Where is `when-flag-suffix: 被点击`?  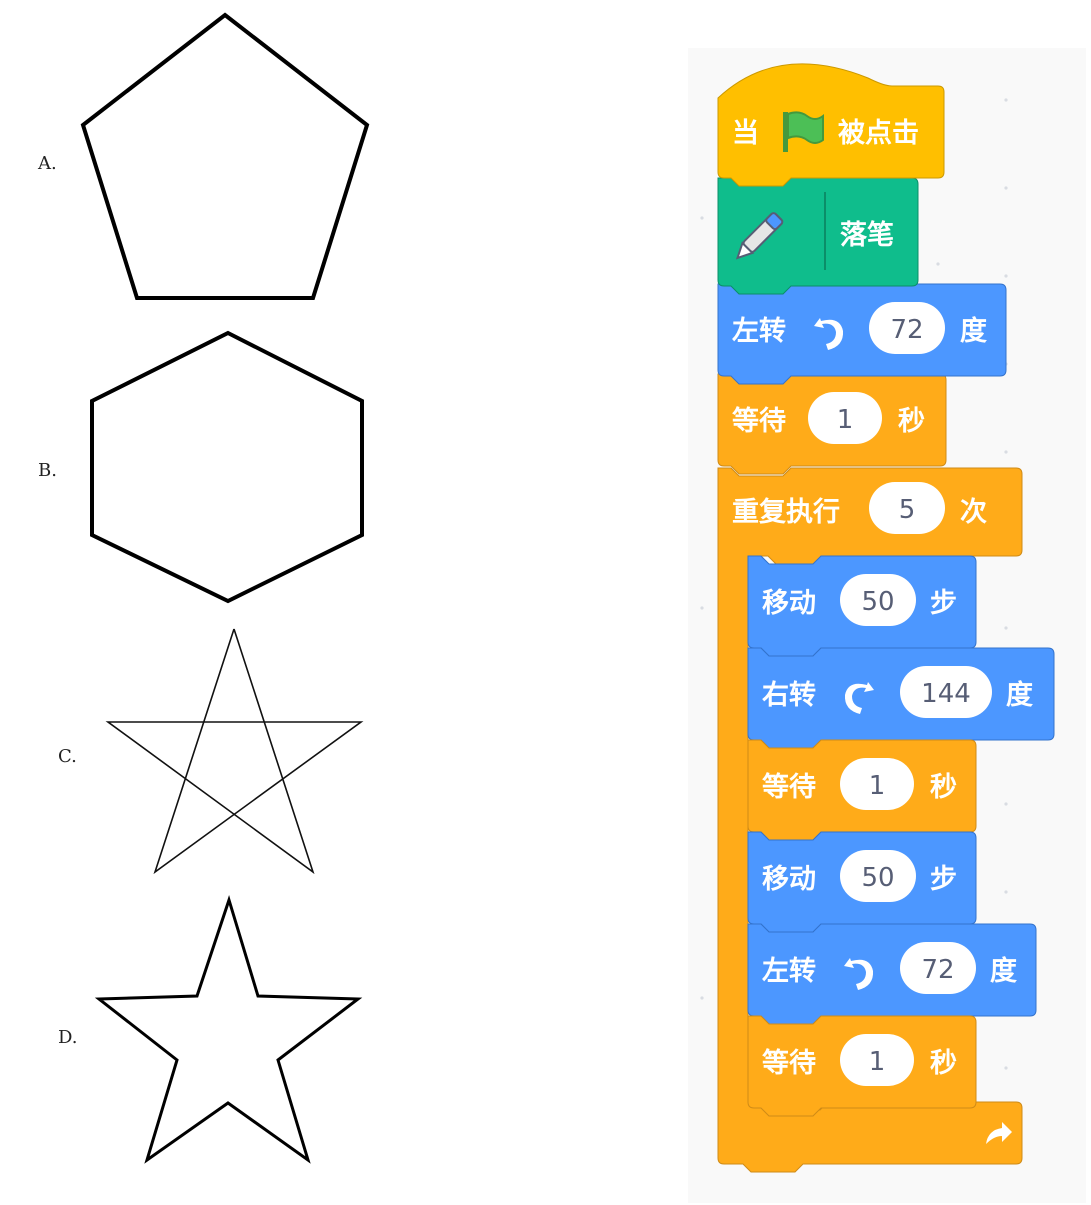 when-flag-suffix: 被点击 is located at coordinates (878, 133).